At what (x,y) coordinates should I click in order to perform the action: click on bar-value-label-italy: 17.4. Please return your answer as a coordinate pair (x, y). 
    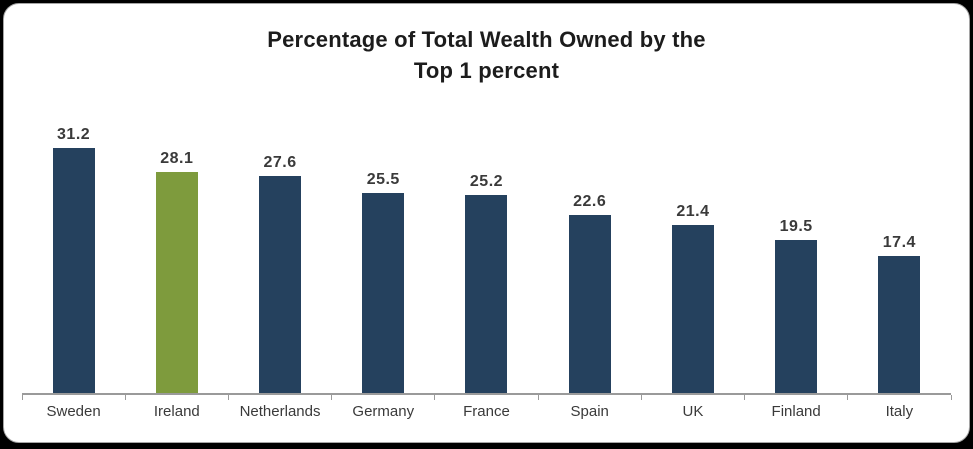
    Looking at the image, I should click on (899, 243).